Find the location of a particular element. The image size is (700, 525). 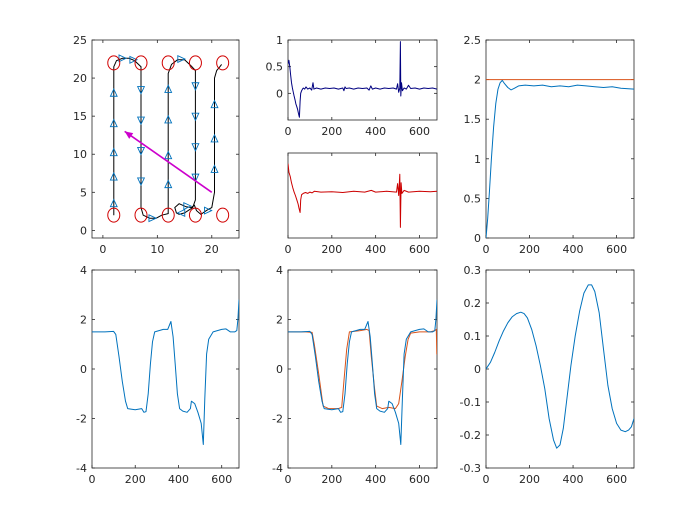

top-middle-upper-ytick-label: 0 is located at coordinates (279, 93).